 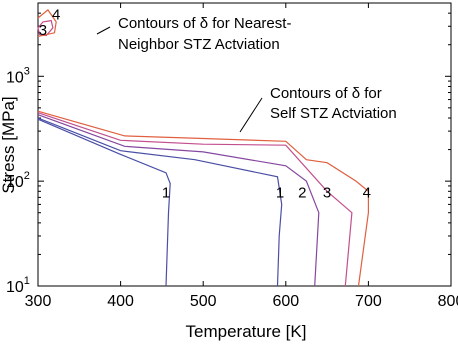 I want to click on y-tick-label: 10¹, so click(x=18, y=285).